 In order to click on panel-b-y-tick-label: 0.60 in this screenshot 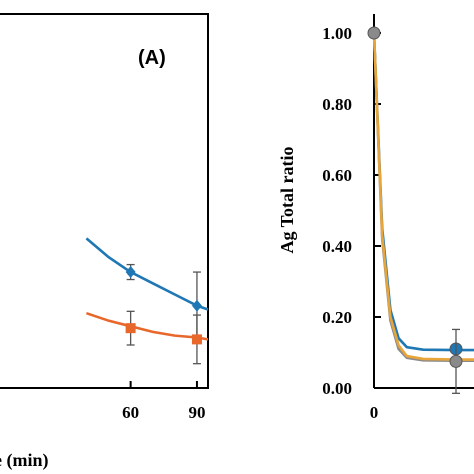, I will do `click(337, 175)`.